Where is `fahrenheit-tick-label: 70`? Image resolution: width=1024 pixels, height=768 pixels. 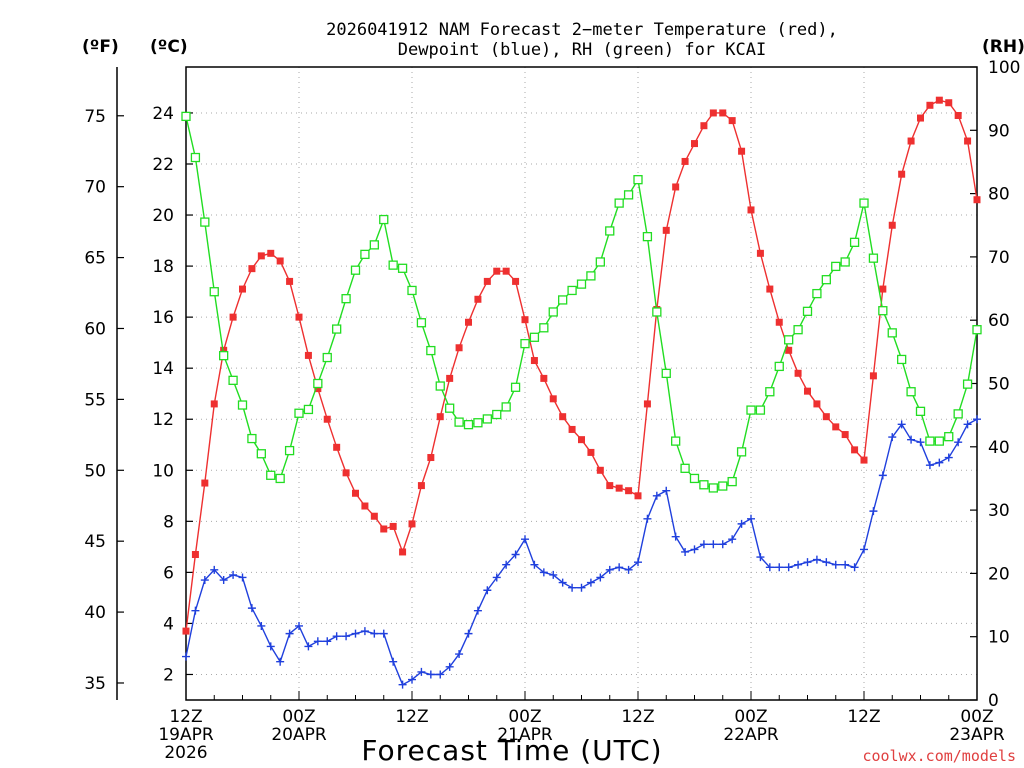
fahrenheit-tick-label: 70 is located at coordinates (95, 188).